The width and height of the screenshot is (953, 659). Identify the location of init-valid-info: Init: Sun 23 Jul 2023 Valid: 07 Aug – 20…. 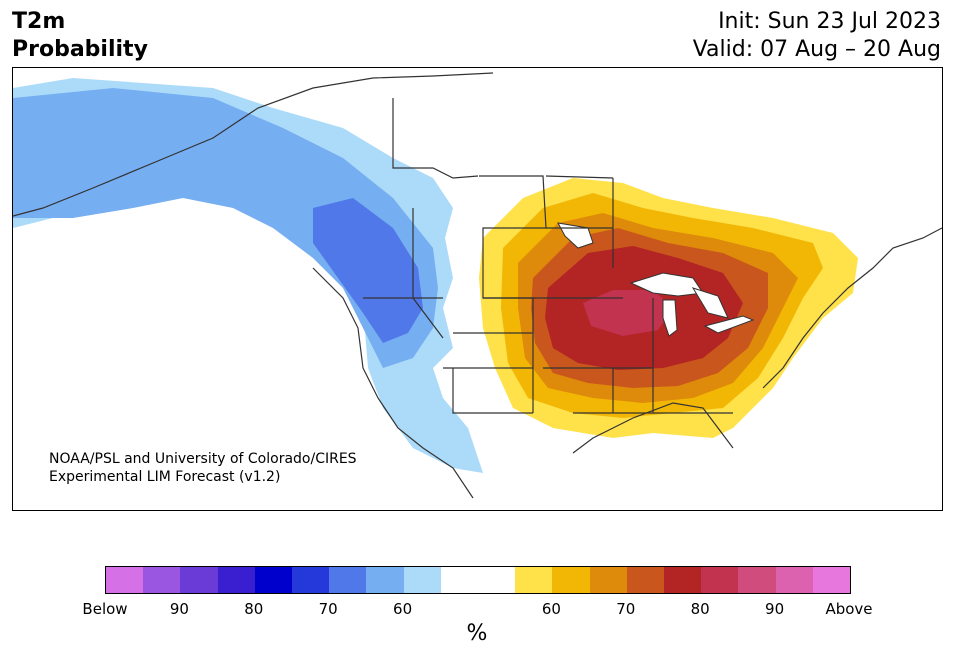
(817, 36).